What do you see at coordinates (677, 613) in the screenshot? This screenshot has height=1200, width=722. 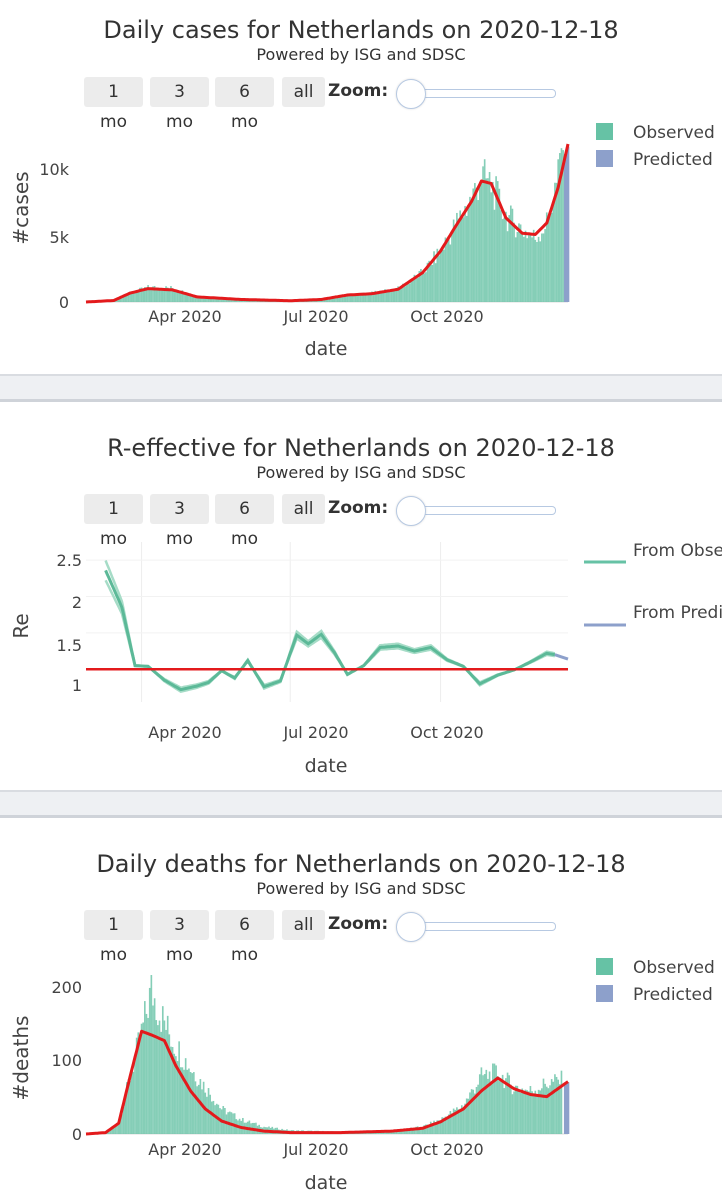 I see `legend-label-predicted: From Predicted` at bounding box center [677, 613].